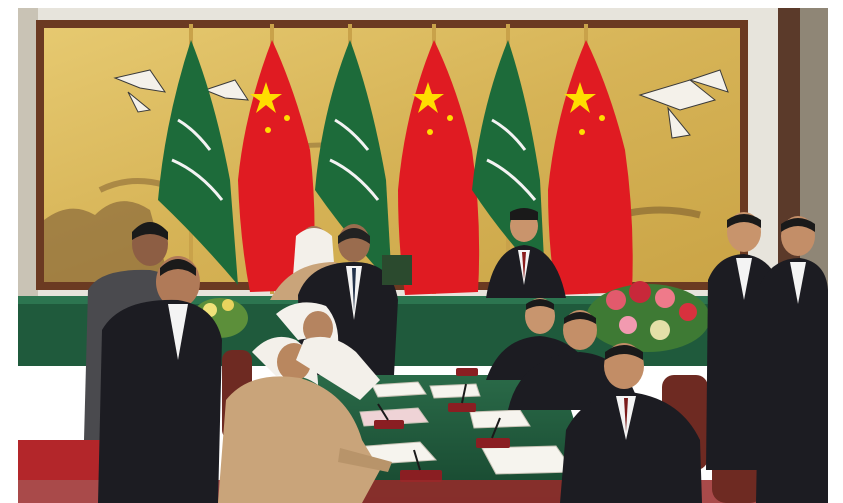 The height and width of the screenshot is (503, 843). I want to click on signer-right-front, so click(631, 423).